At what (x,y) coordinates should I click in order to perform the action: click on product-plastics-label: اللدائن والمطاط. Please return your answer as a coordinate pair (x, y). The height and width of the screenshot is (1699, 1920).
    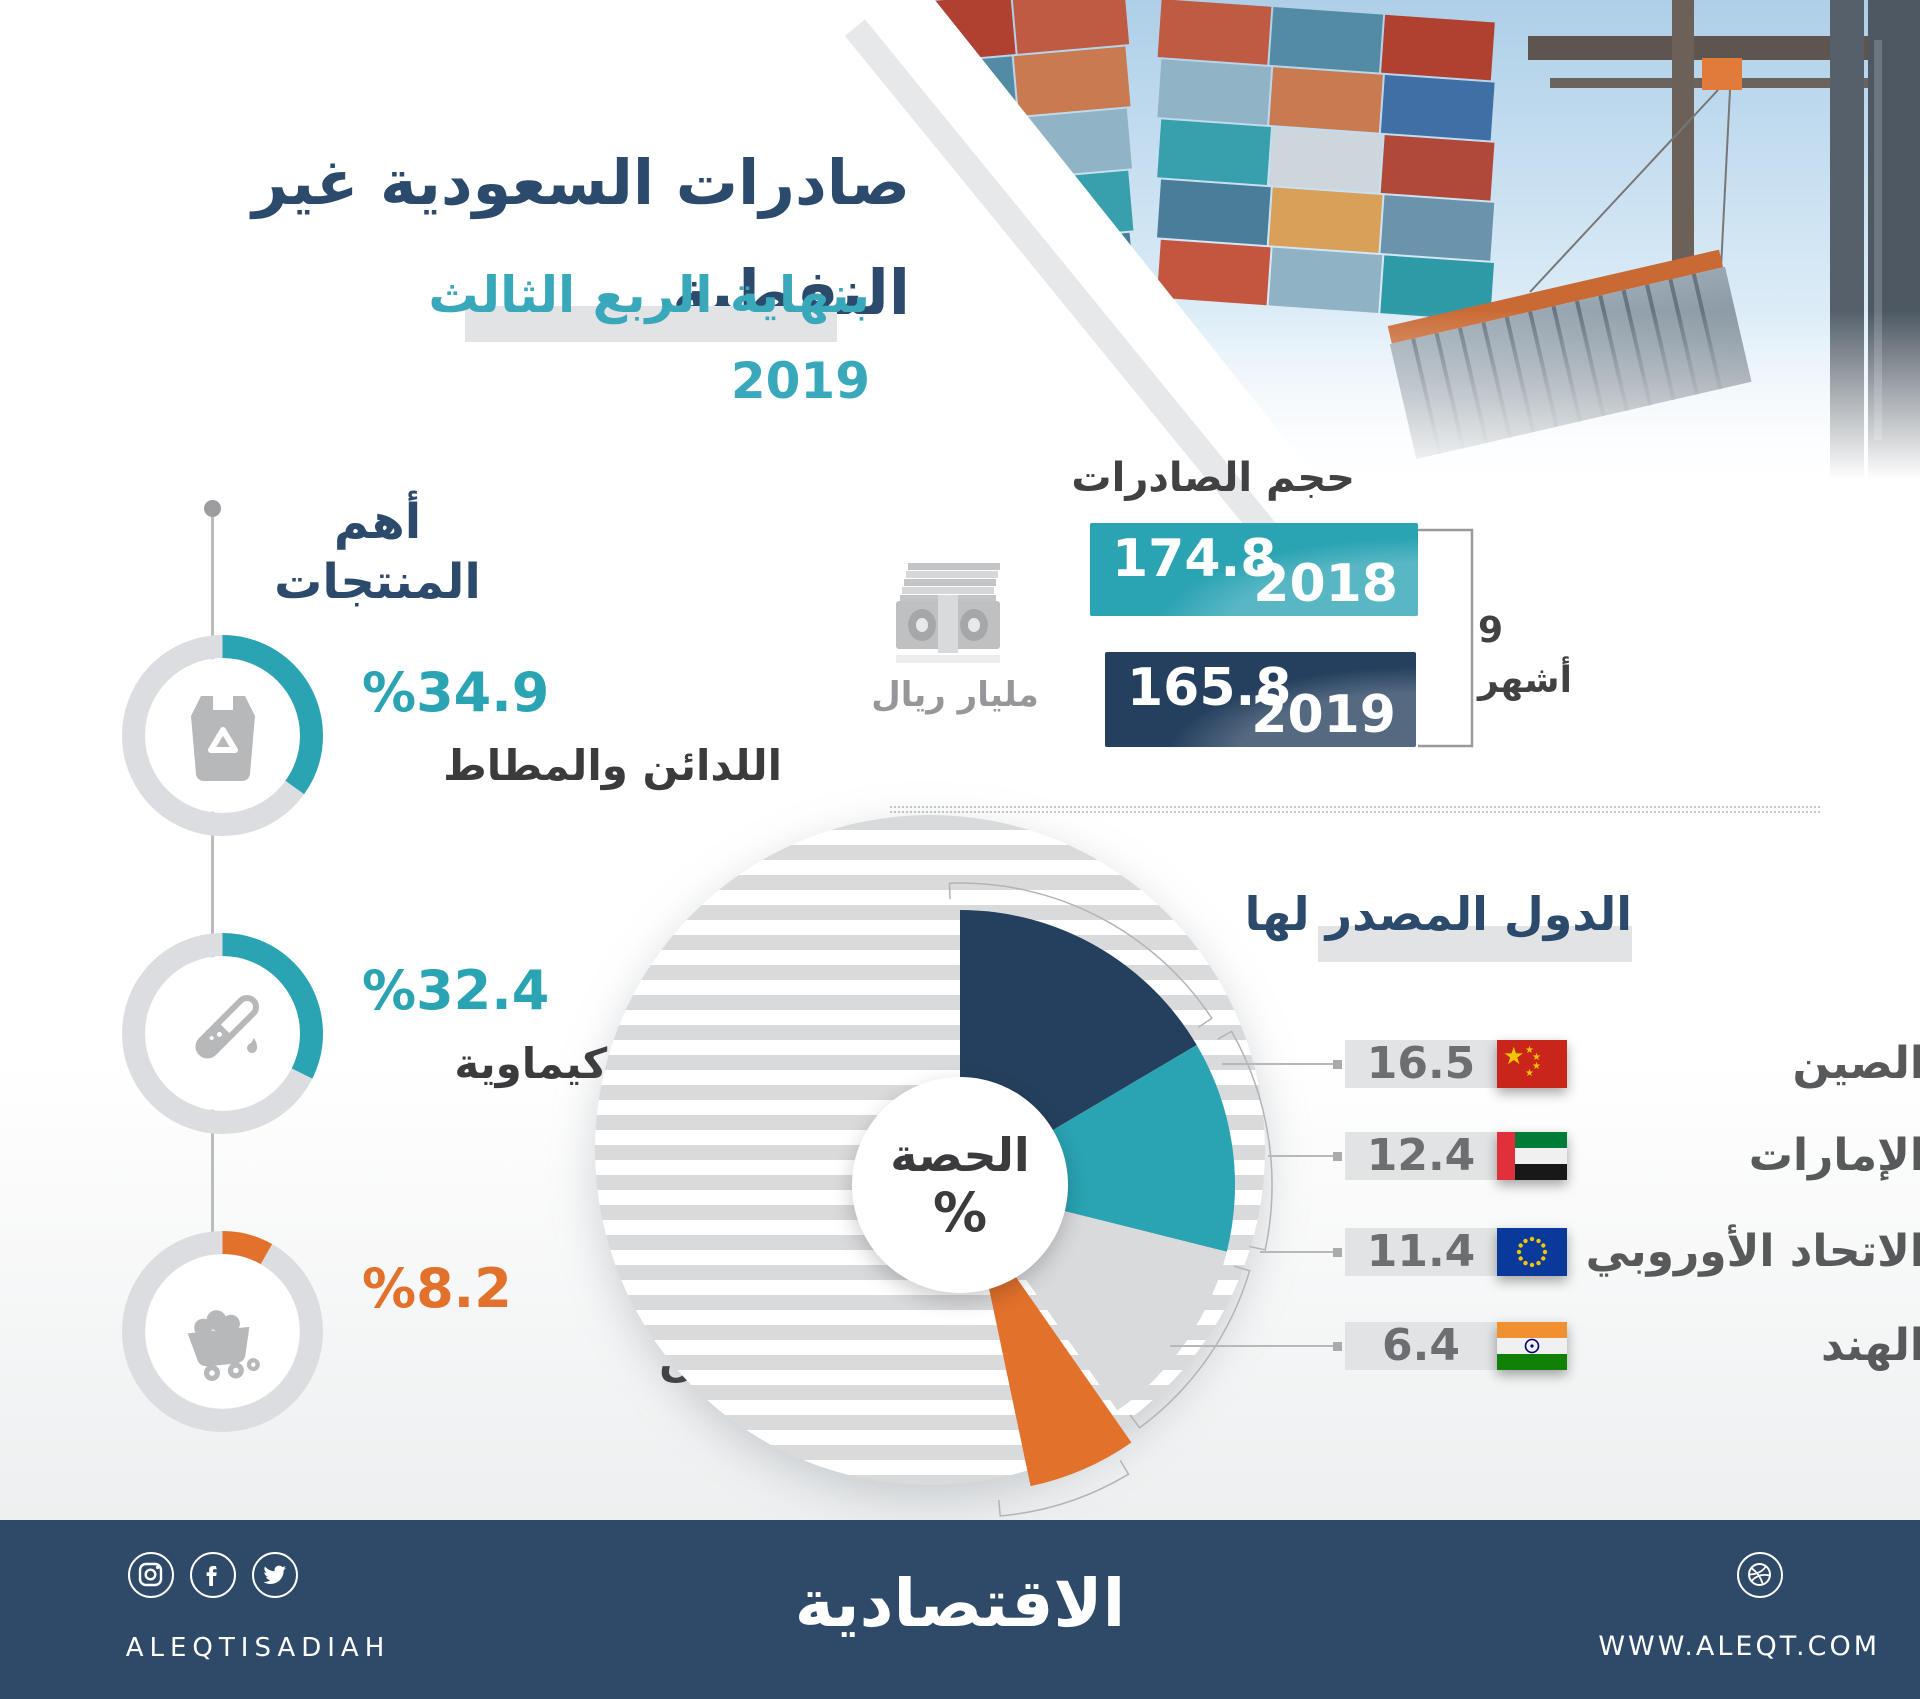
    Looking at the image, I should click on (612, 765).